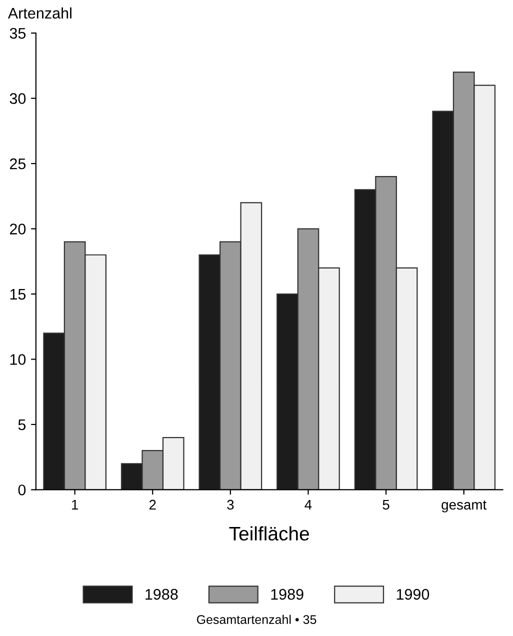  I want to click on y-tick-label: 0, so click(22, 490).